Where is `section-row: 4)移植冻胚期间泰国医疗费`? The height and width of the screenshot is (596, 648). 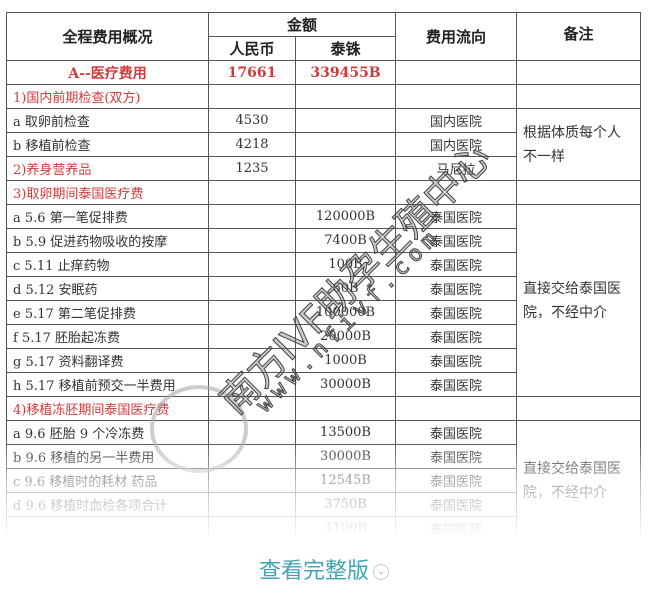 section-row: 4)移植冻胚期间泰国医疗费 is located at coordinates (324, 408).